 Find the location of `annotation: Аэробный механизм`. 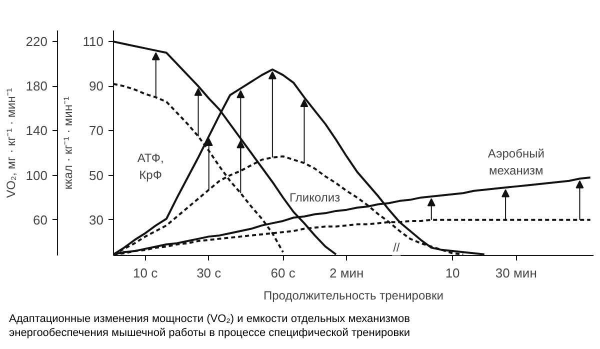

annotation: Аэробный механизм is located at coordinates (516, 162).